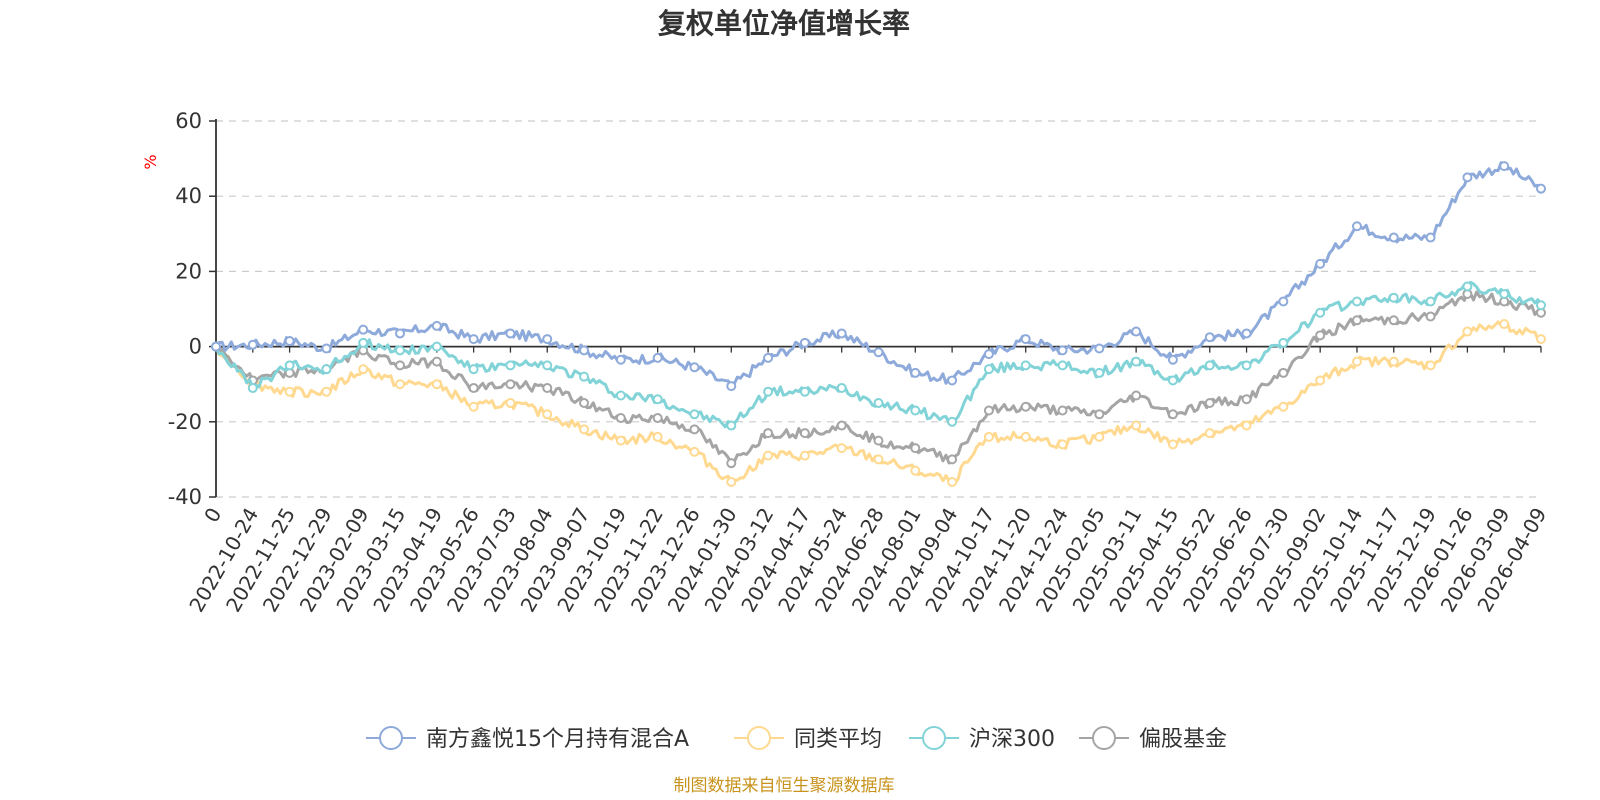 The height and width of the screenshot is (800, 1600). What do you see at coordinates (188, 271) in the screenshot?
I see `y-tick-label: 20` at bounding box center [188, 271].